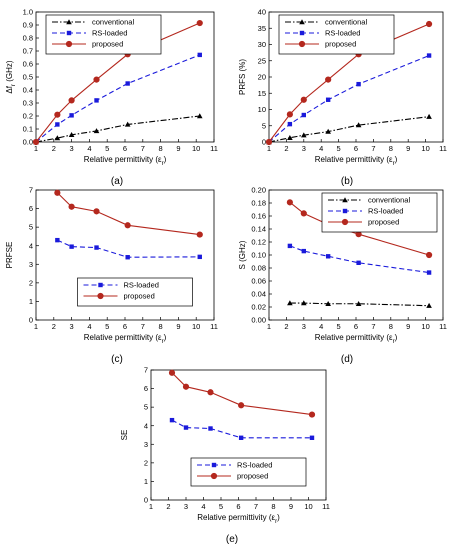  I want to click on series-line-conventional, so click(117, 129).